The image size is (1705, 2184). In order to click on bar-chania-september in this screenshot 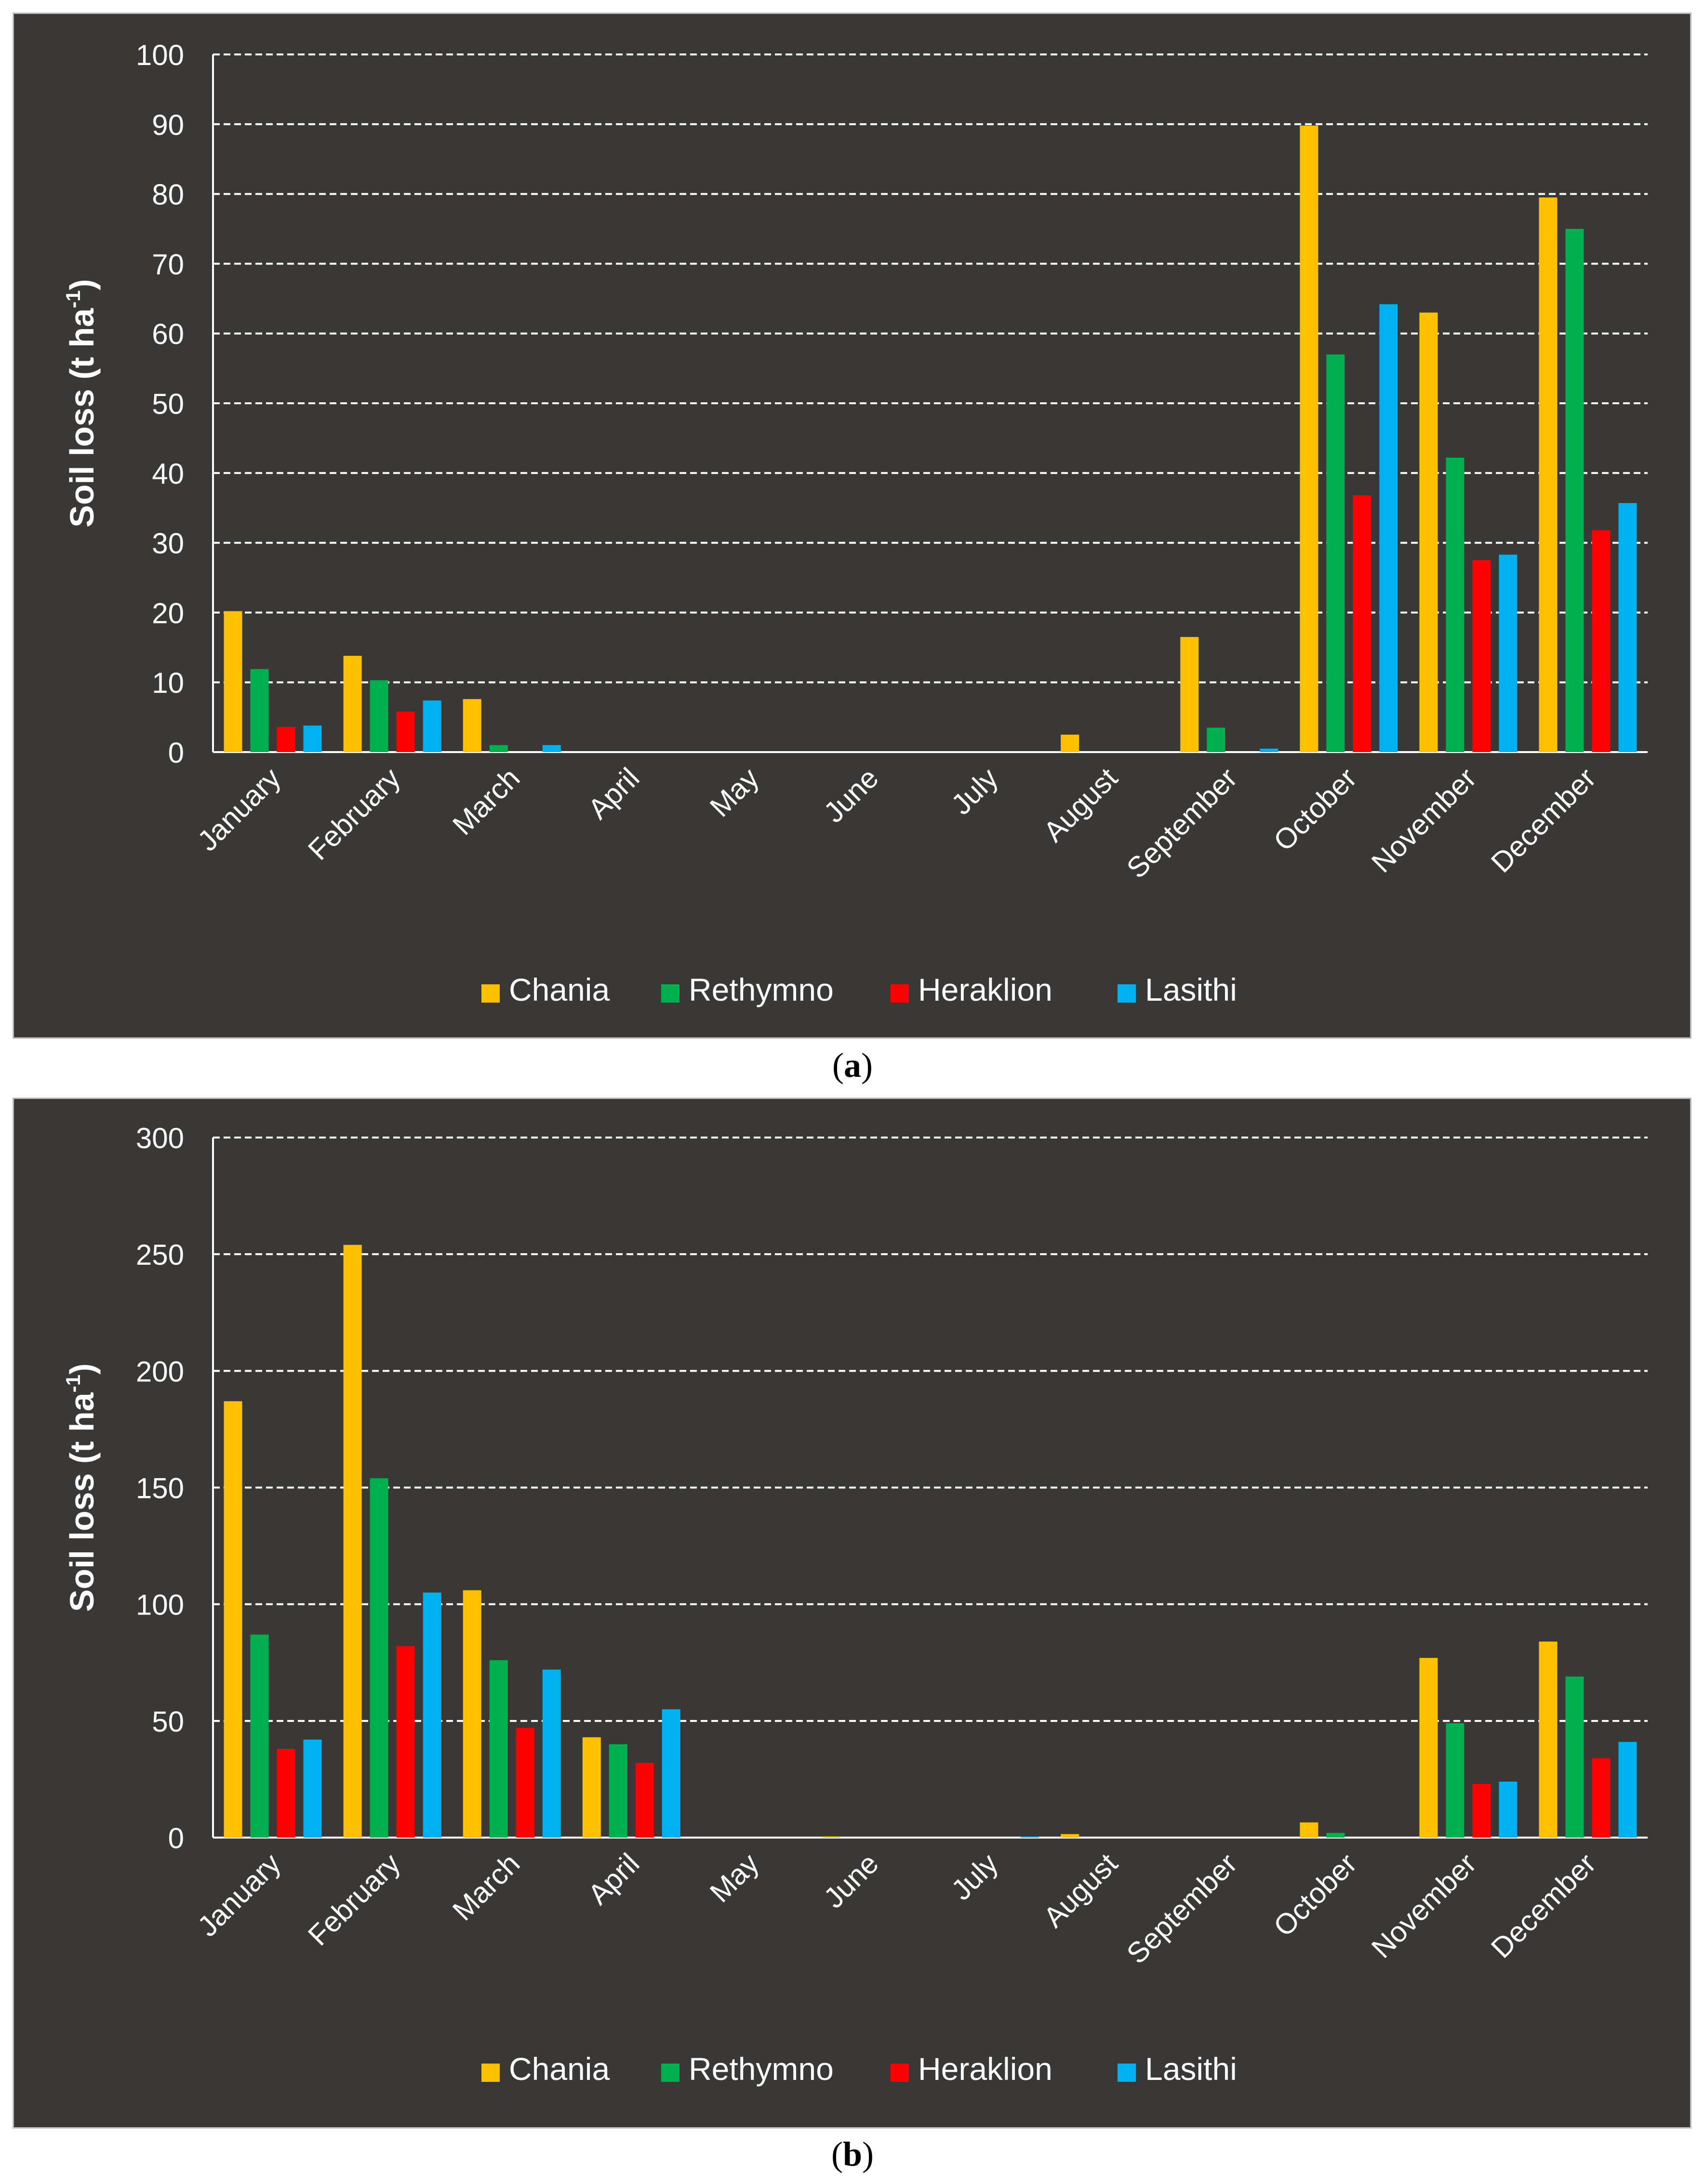, I will do `click(1189, 695)`.